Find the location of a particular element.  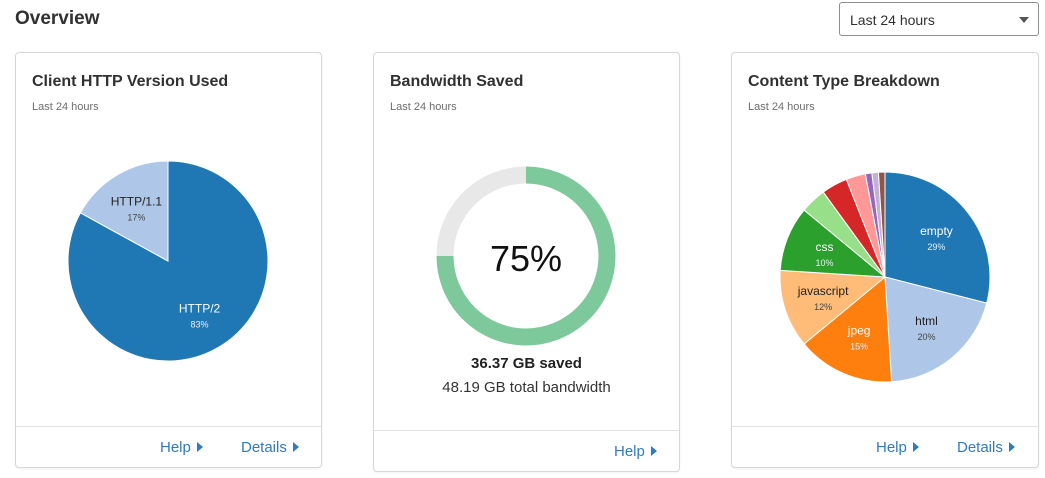

card-title: Content Type Breakdown is located at coordinates (844, 81).